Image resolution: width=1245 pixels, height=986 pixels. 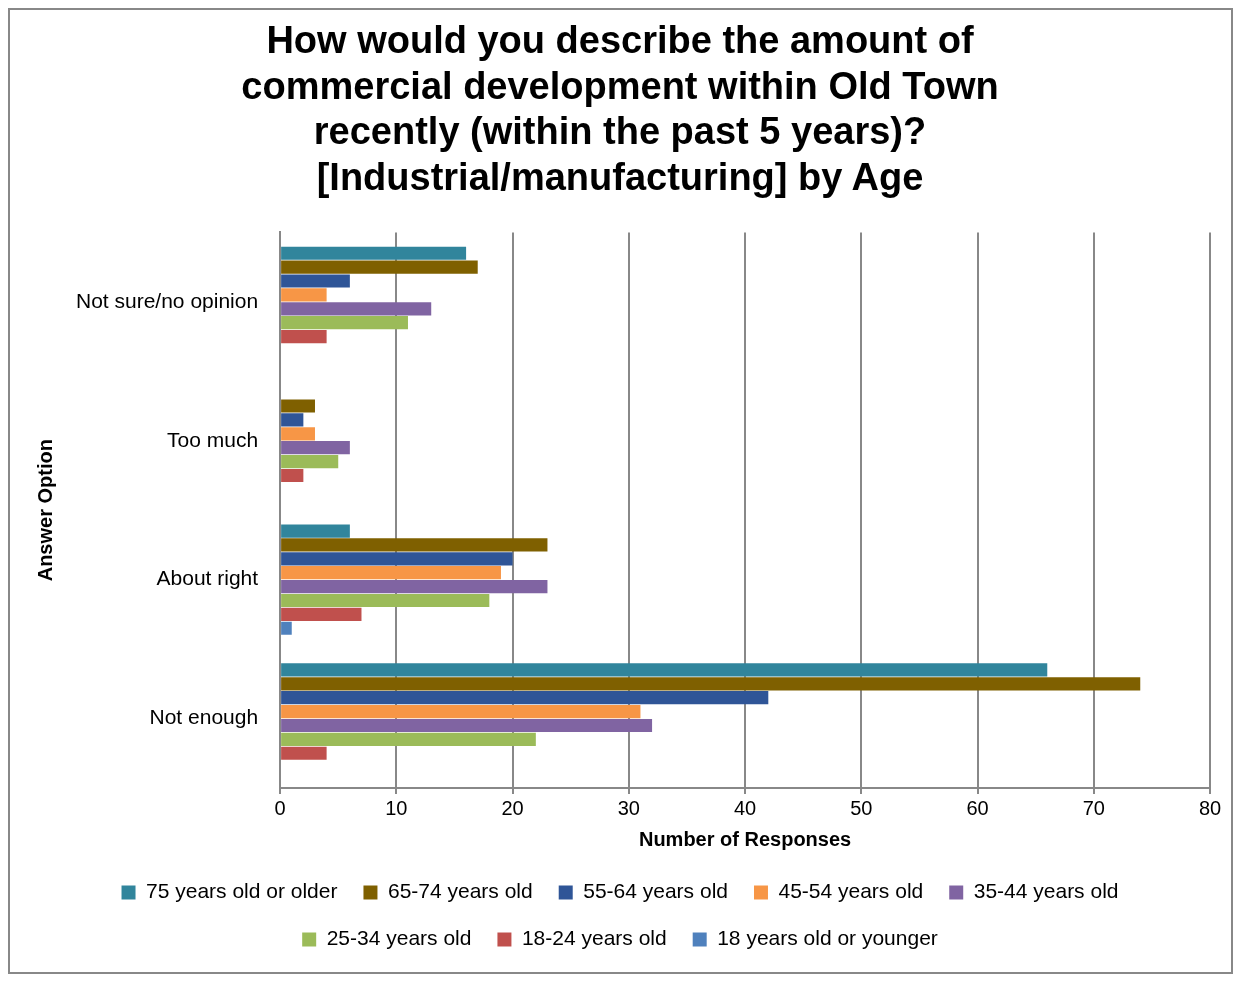 What do you see at coordinates (396, 807) in the screenshot?
I see `x-tick-label: 10` at bounding box center [396, 807].